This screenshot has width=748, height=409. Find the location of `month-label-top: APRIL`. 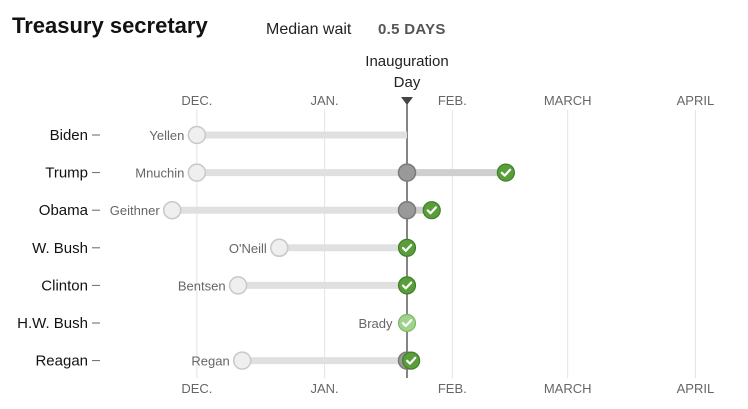

month-label-top: APRIL is located at coordinates (696, 100).